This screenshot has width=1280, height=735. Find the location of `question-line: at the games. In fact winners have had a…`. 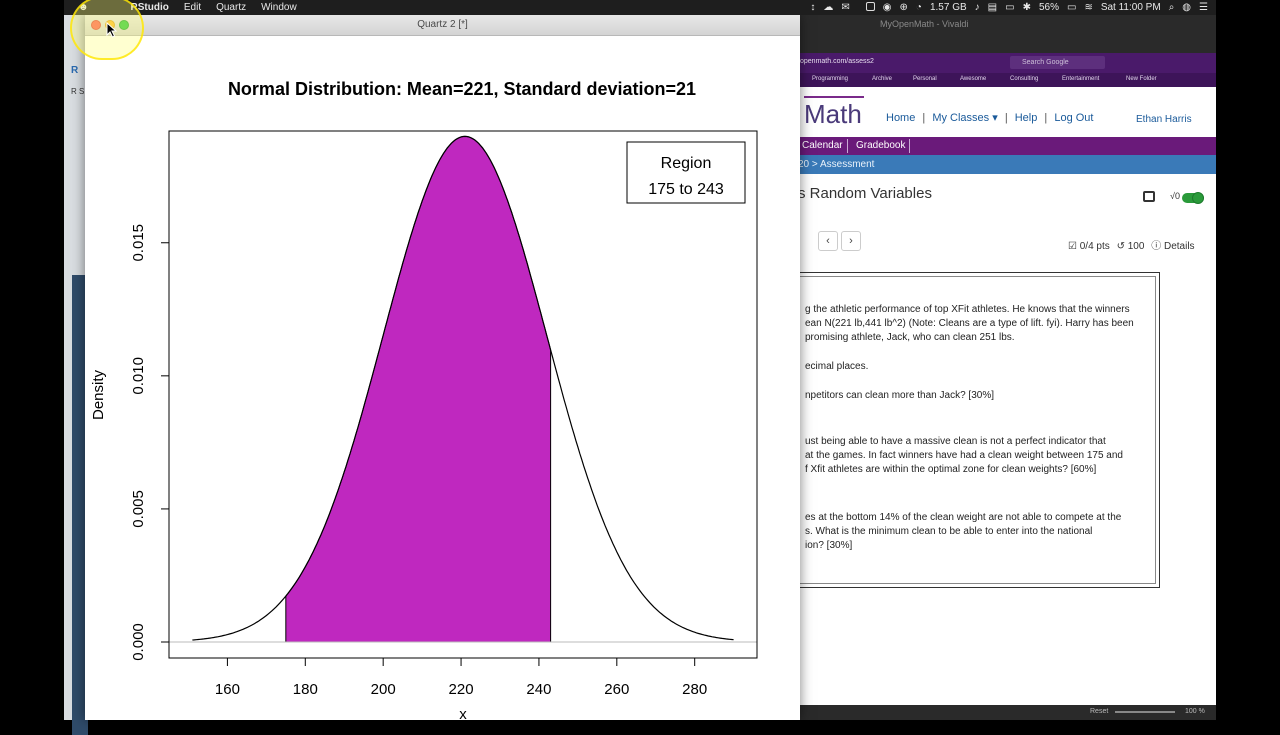

question-line: at the games. In fact winners have had a… is located at coordinates (964, 455).